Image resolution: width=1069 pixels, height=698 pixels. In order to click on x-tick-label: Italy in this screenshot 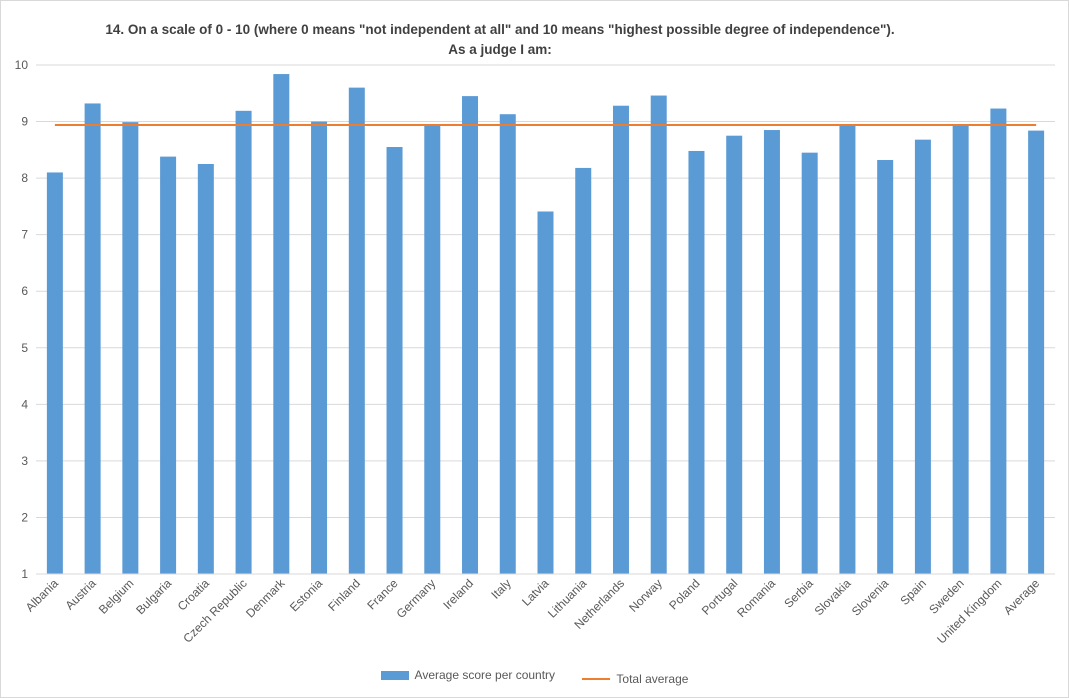, I will do `click(500, 588)`.